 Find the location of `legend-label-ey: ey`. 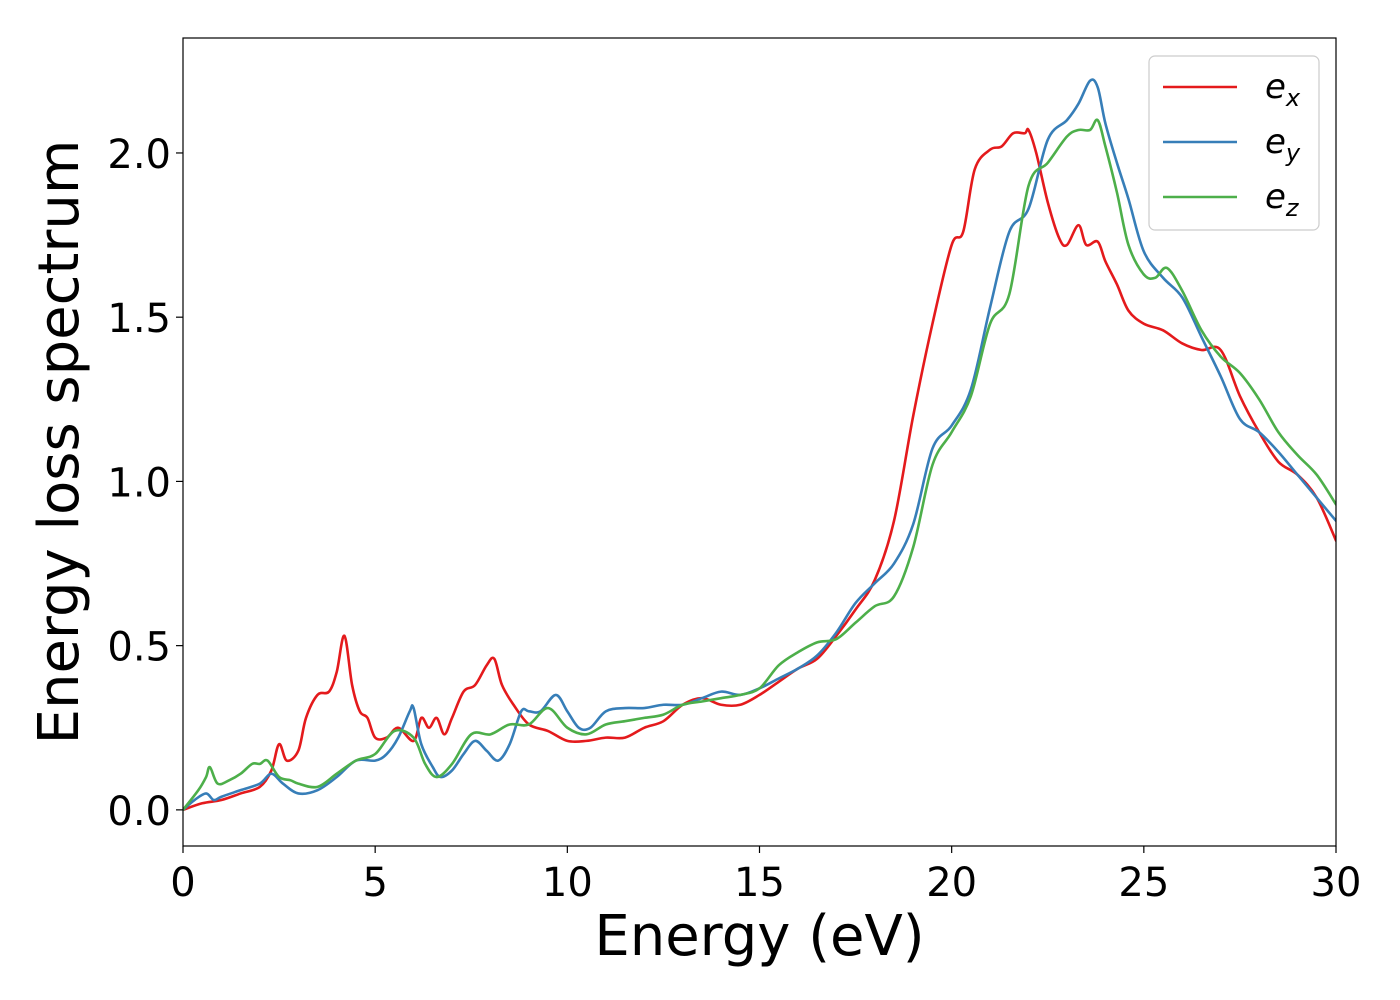

legend-label-ey: ey is located at coordinates (1283, 144).